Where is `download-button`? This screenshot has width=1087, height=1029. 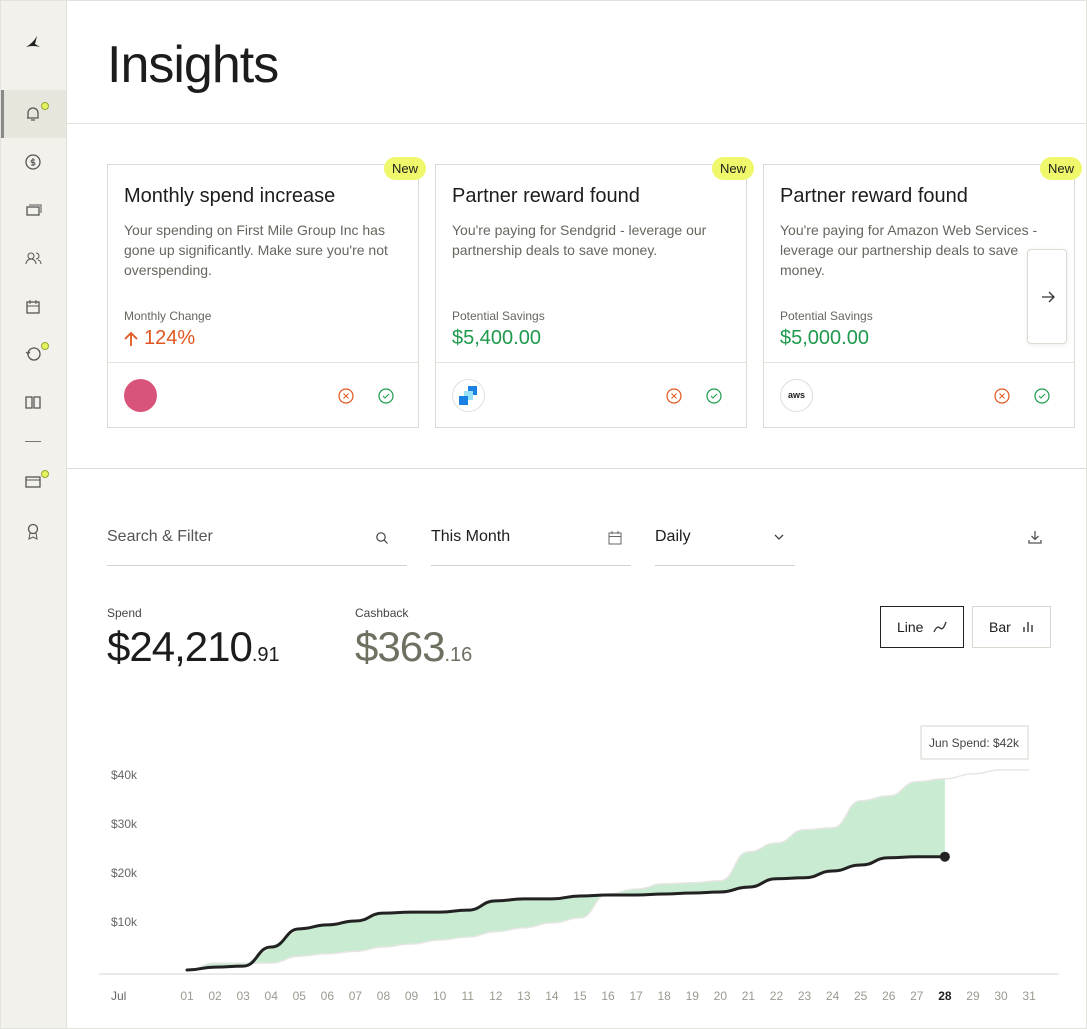
download-button is located at coordinates (1035, 537).